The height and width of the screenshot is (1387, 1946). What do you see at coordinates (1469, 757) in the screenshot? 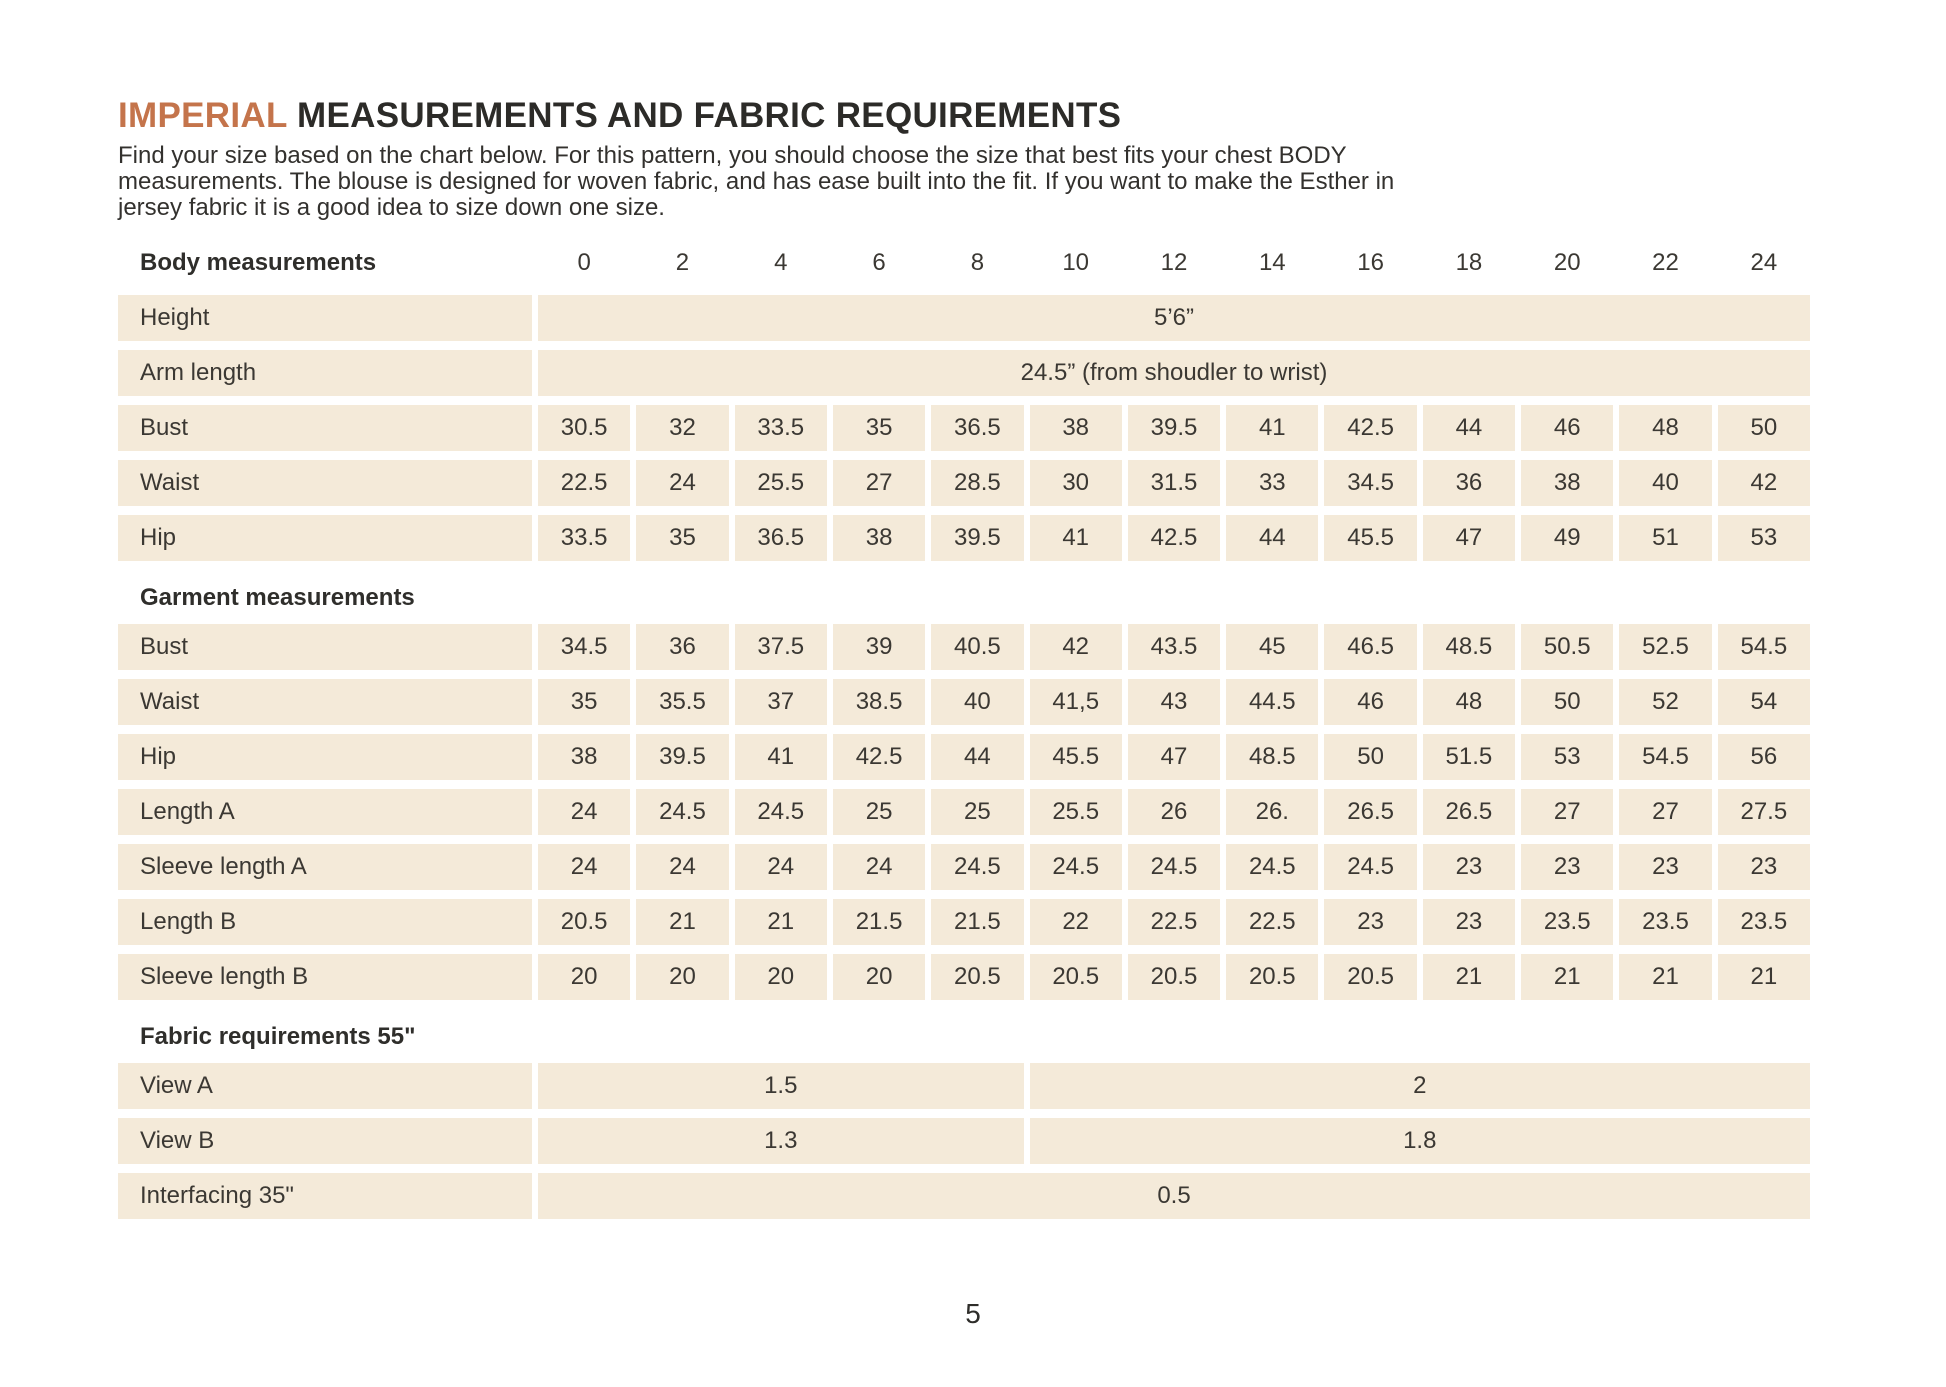
I see `value-cell: 51.5` at bounding box center [1469, 757].